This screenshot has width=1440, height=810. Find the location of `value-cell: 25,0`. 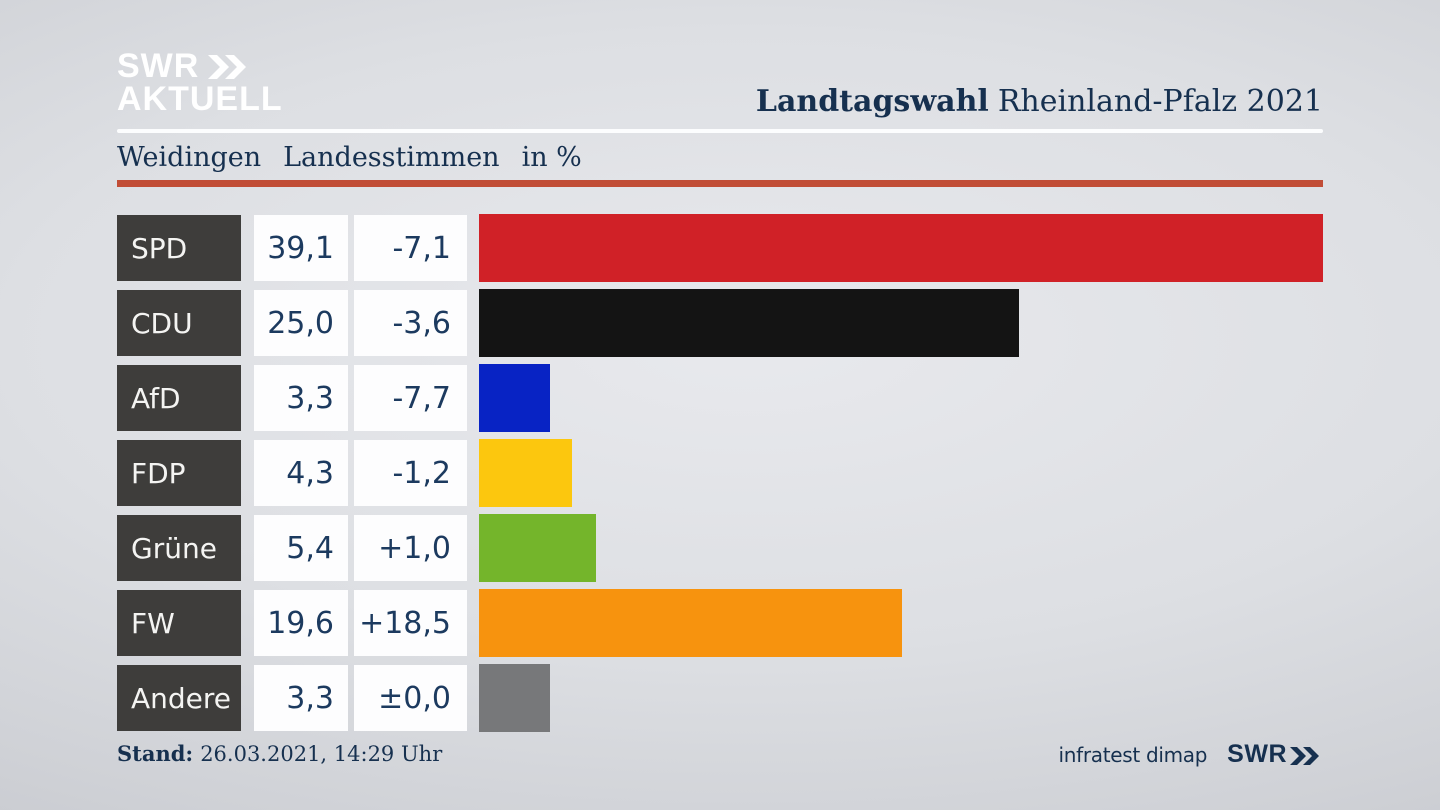

value-cell: 25,0 is located at coordinates (301, 323).